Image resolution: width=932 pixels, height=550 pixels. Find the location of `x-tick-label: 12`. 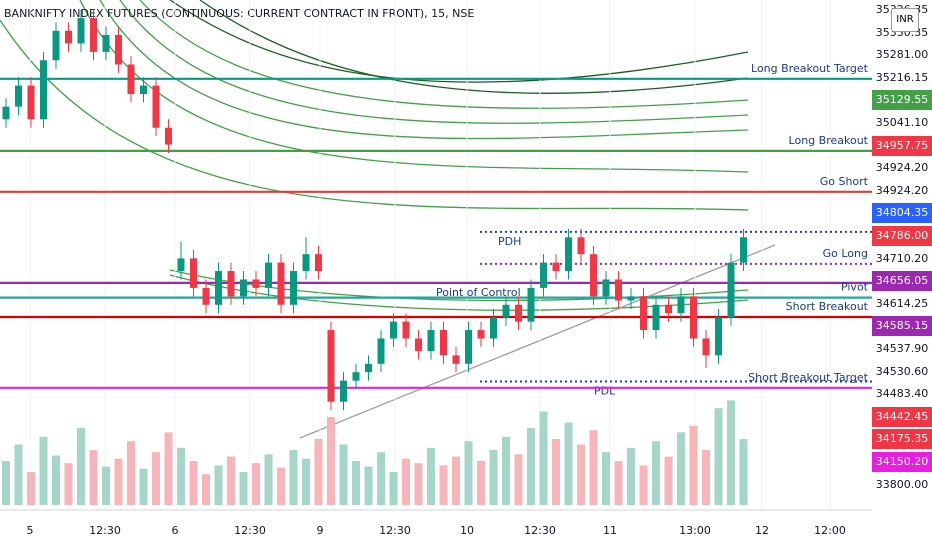

x-tick-label: 12 is located at coordinates (762, 530).